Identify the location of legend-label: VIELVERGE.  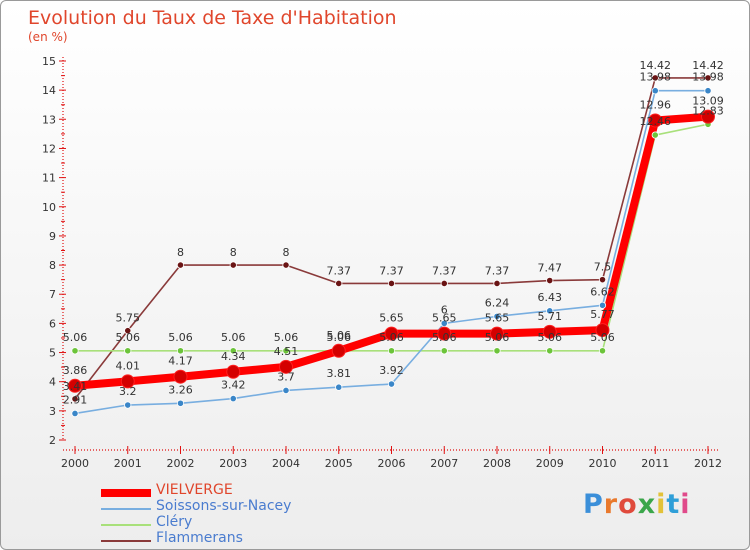
(194, 490).